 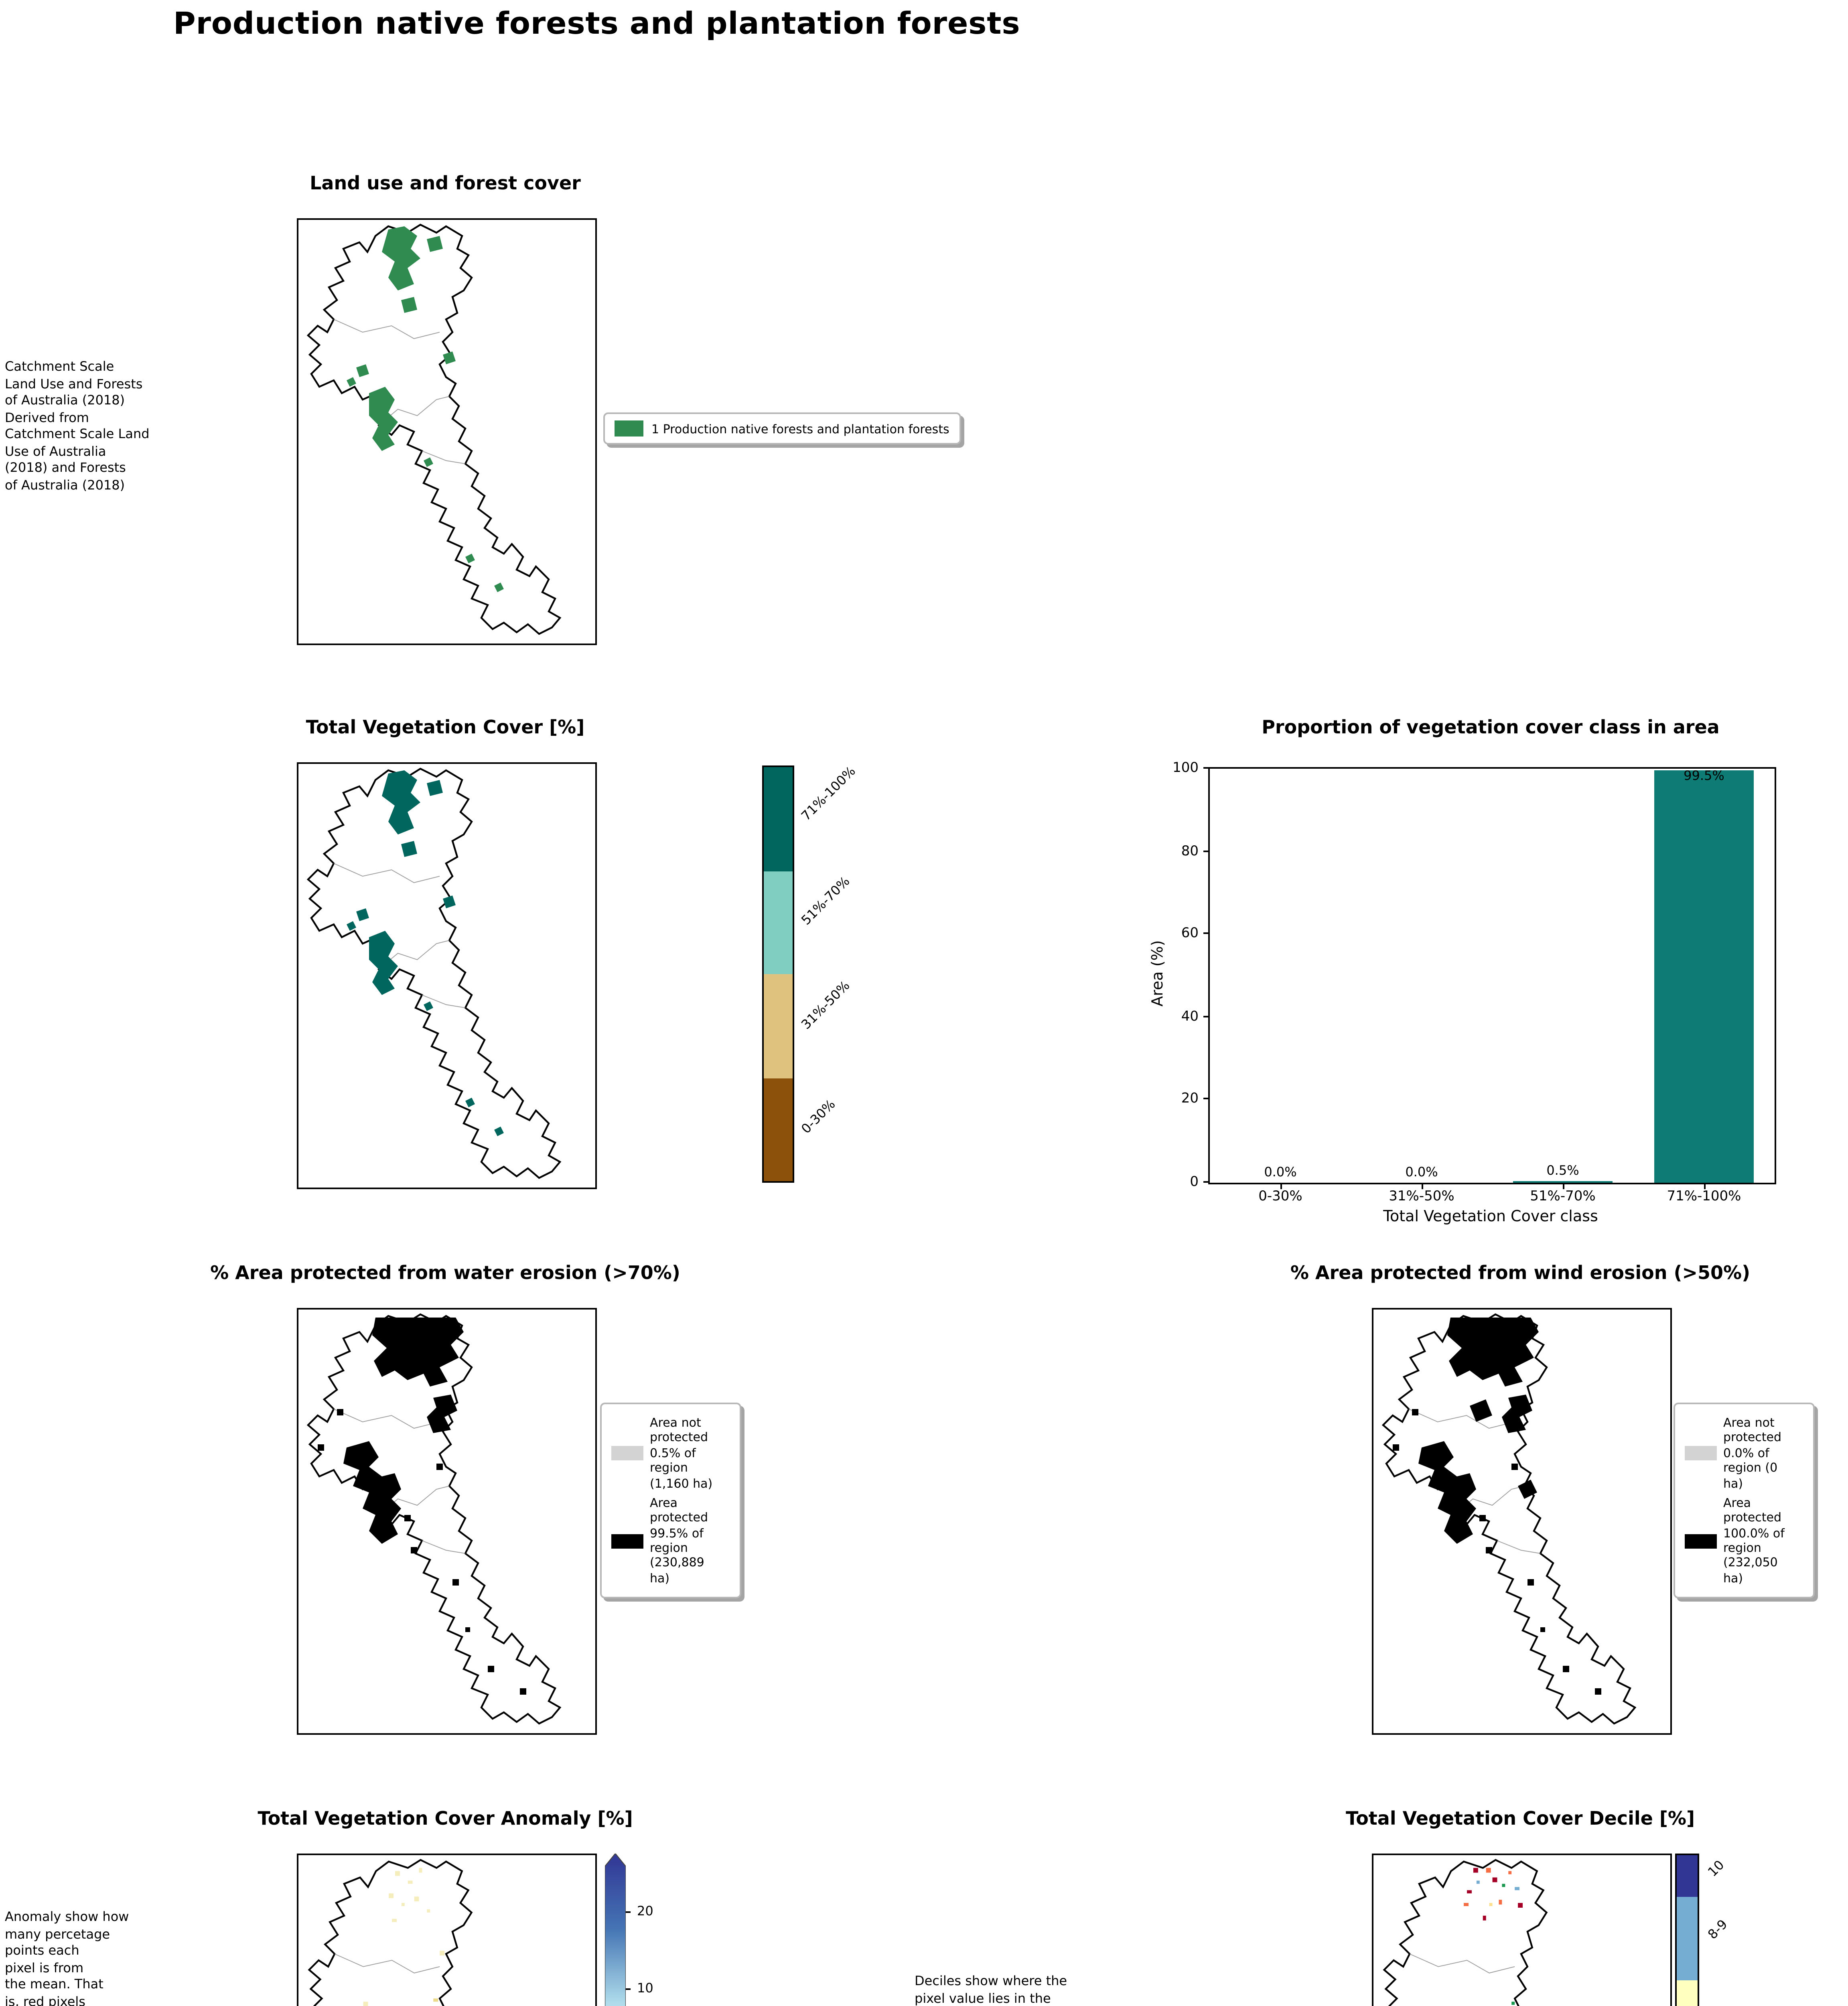 What do you see at coordinates (629, 429) in the screenshot?
I see `landuse-legend-swatch` at bounding box center [629, 429].